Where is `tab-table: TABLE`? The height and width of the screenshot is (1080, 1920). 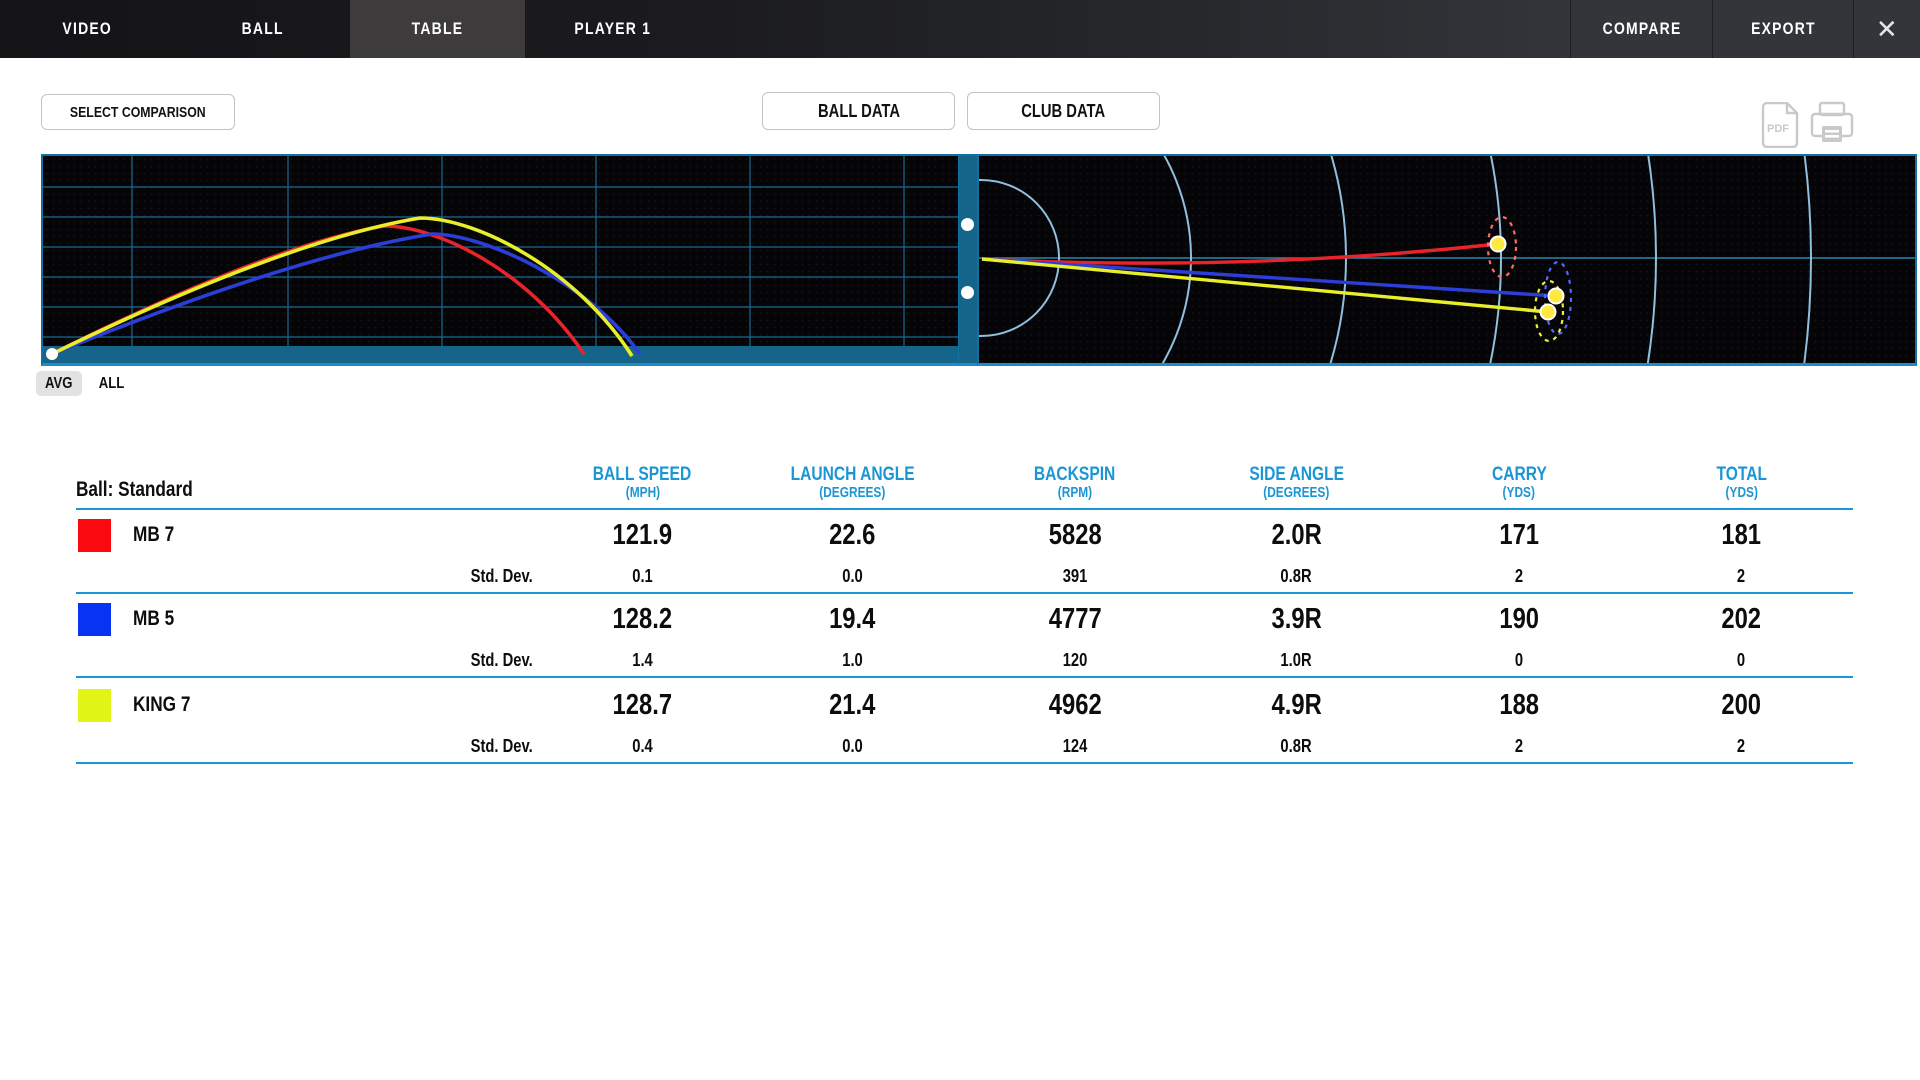 tab-table: TABLE is located at coordinates (437, 29).